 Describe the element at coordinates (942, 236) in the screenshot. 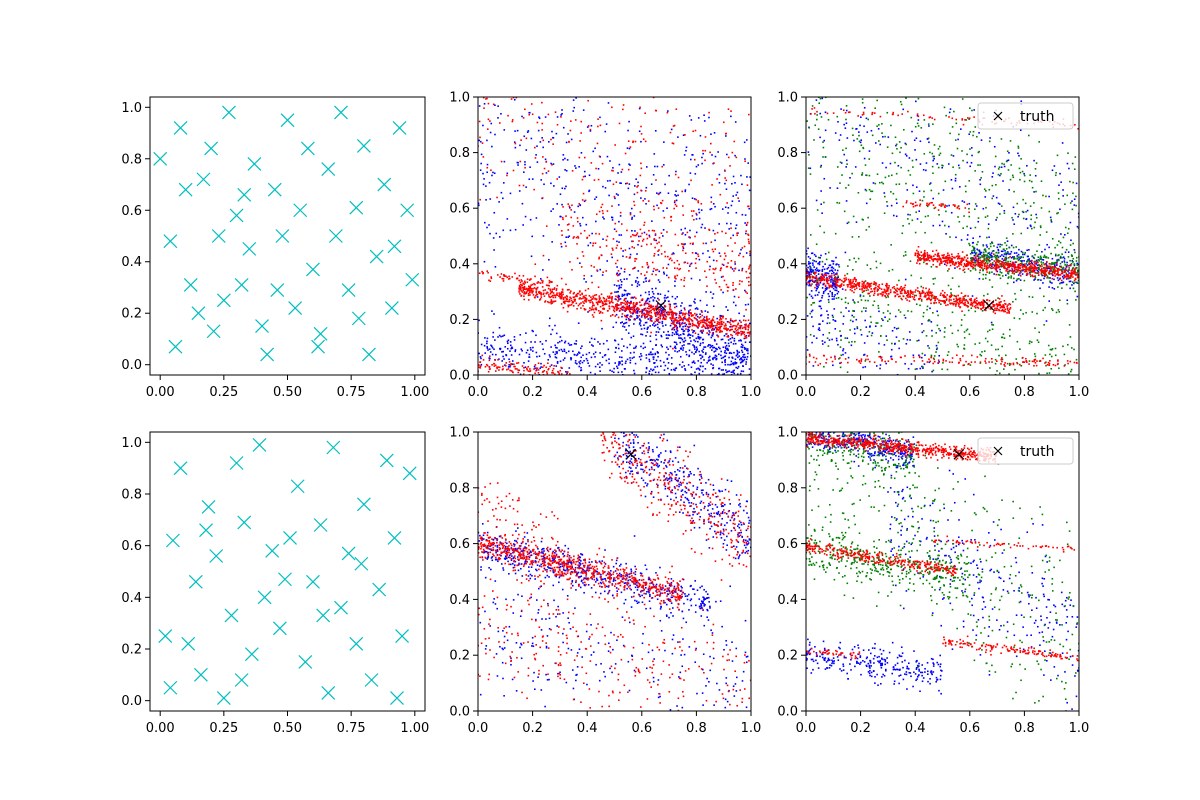

I see `plot-area` at that location.